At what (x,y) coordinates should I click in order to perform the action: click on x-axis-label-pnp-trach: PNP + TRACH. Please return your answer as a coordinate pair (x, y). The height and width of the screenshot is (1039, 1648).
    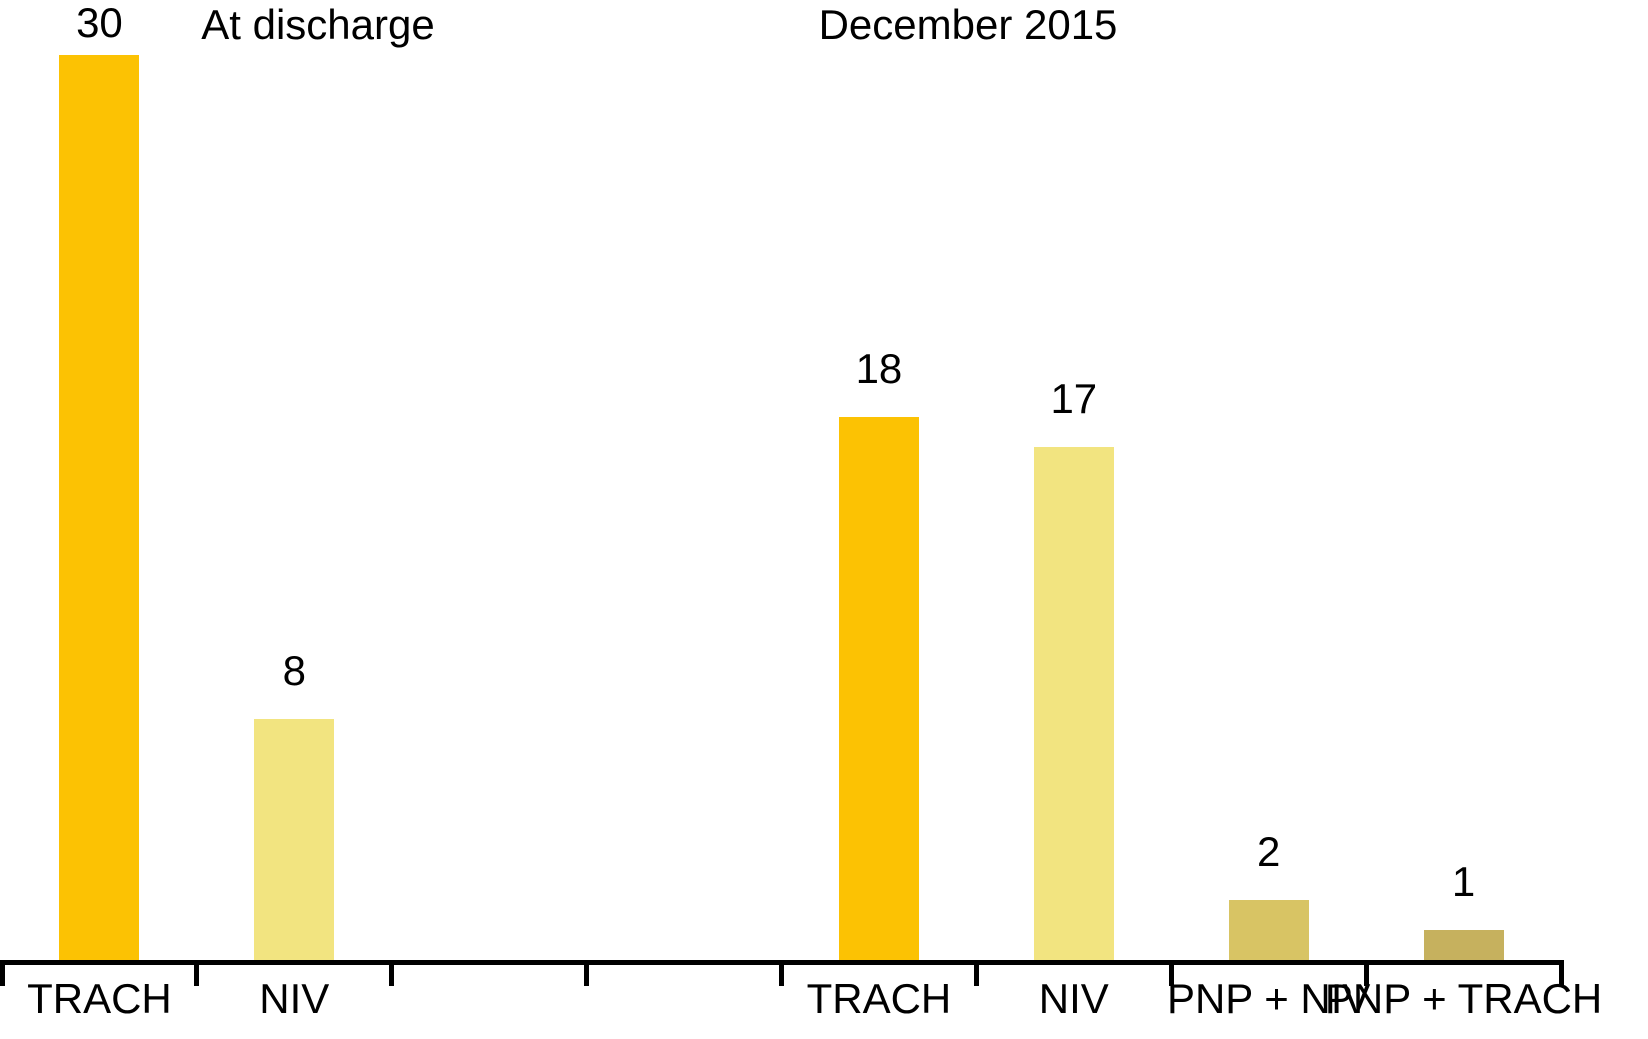
    Looking at the image, I should click on (1463, 998).